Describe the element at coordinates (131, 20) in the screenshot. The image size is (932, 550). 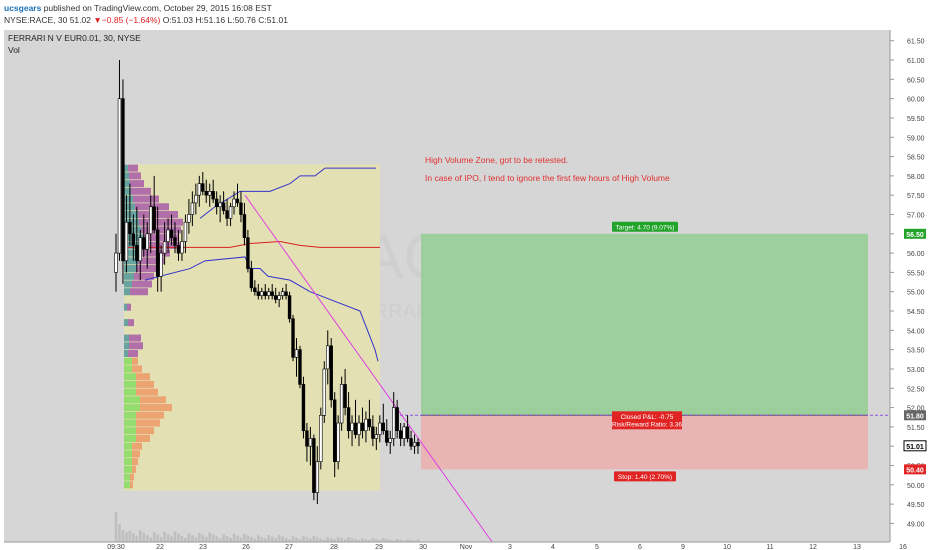
I see `price-change: −0.85 (−1.64%)` at that location.